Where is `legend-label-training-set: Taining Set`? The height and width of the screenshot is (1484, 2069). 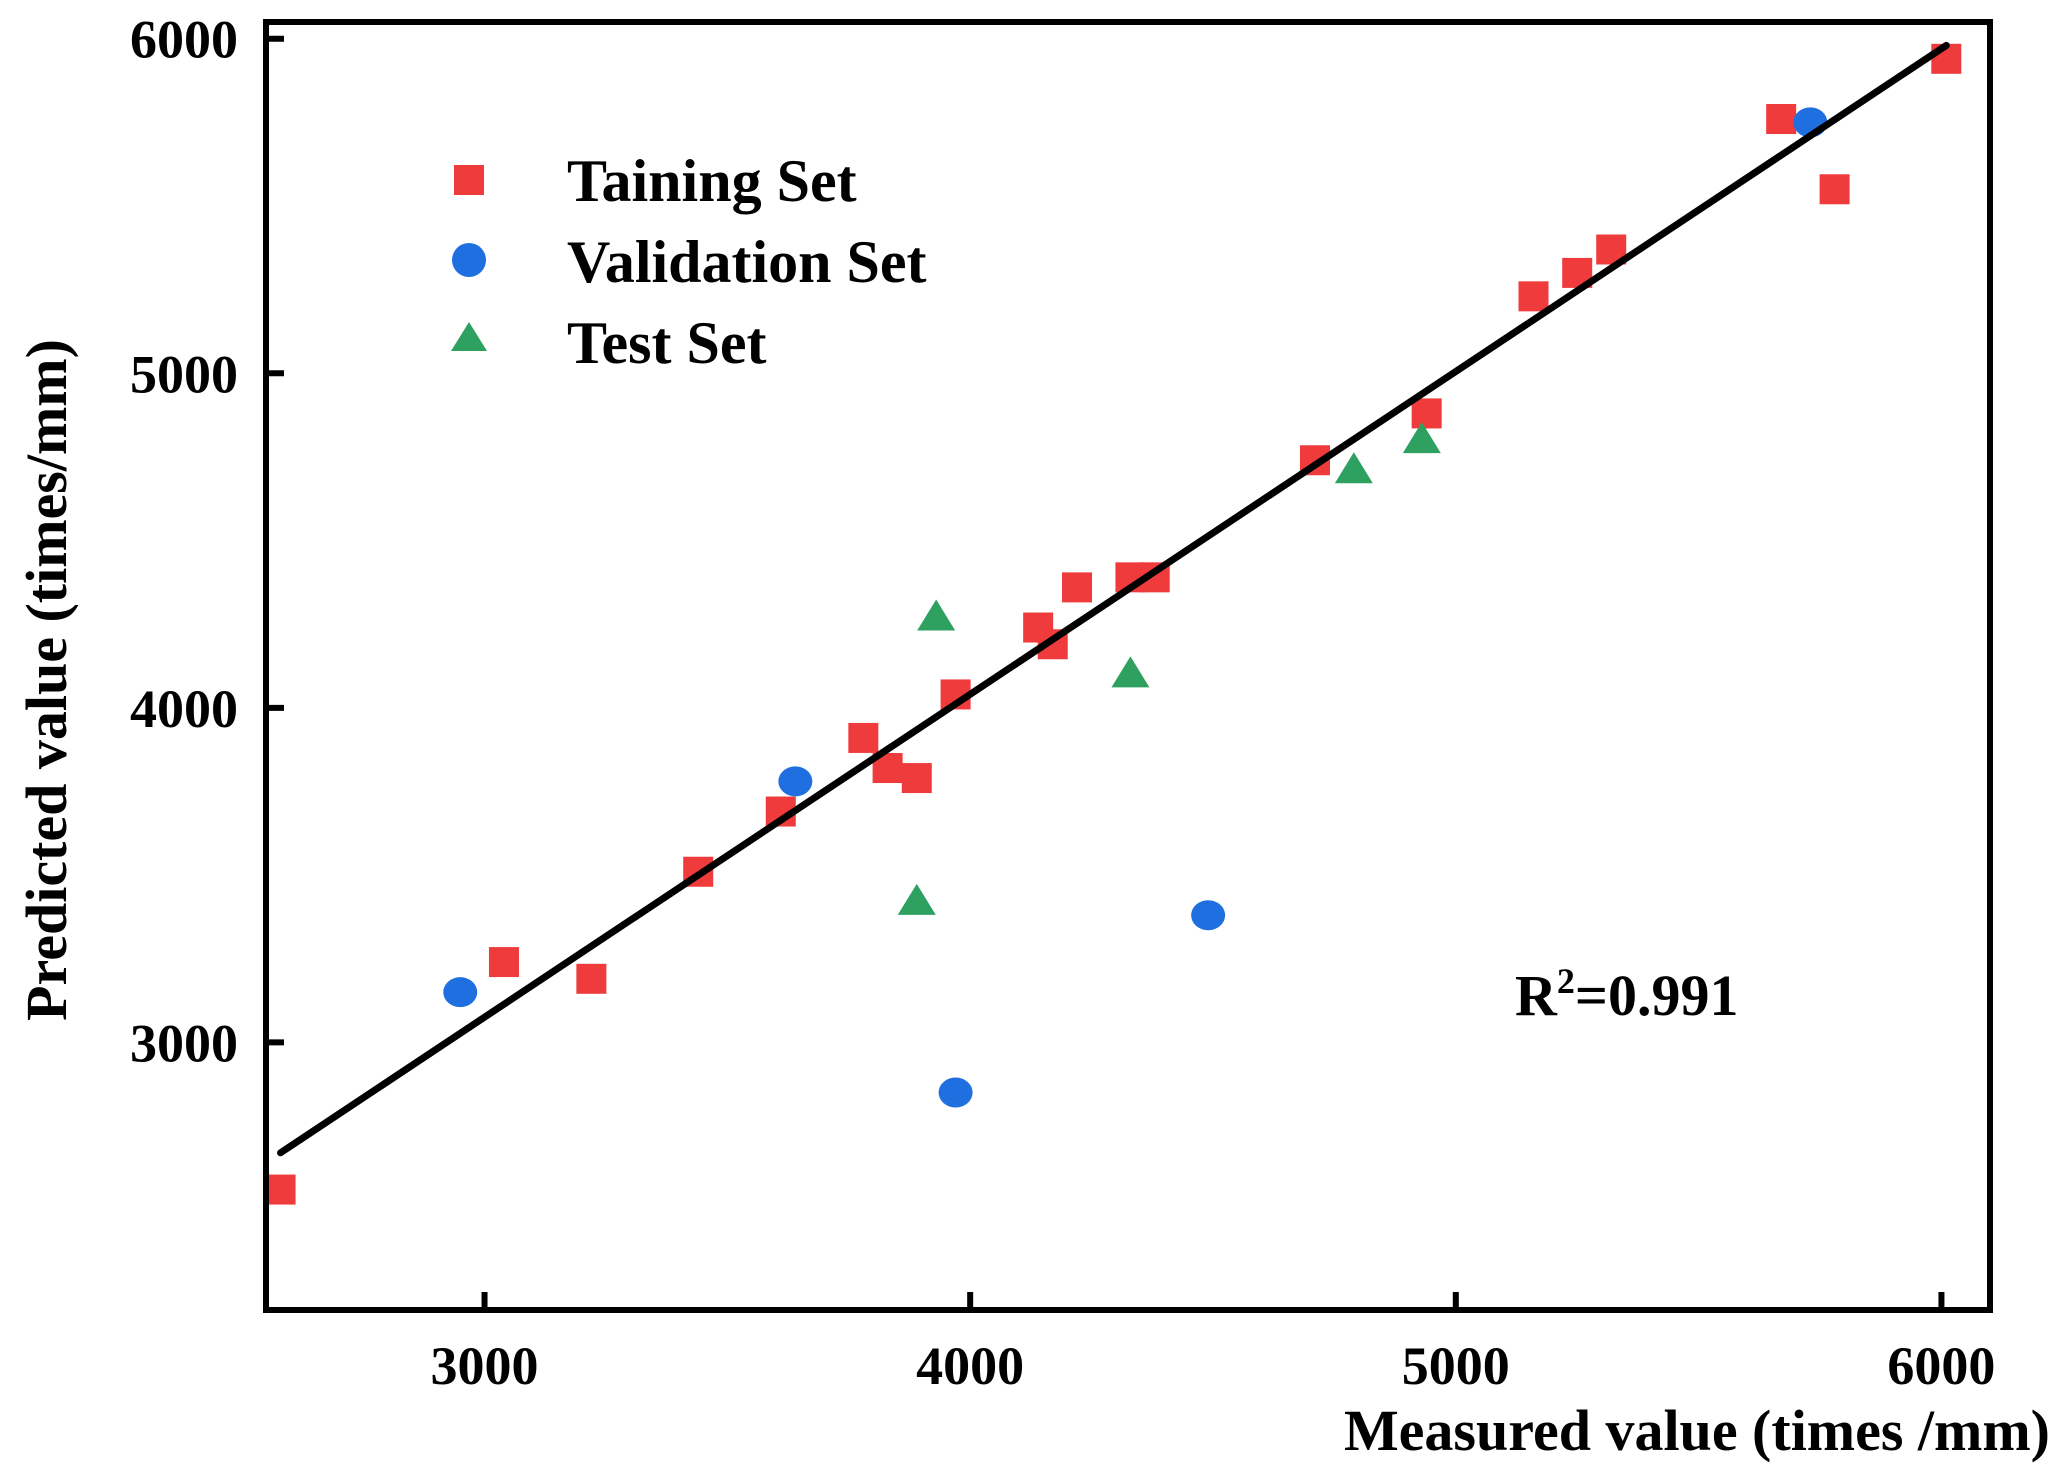
legend-label-training-set: Taining Set is located at coordinates (712, 181).